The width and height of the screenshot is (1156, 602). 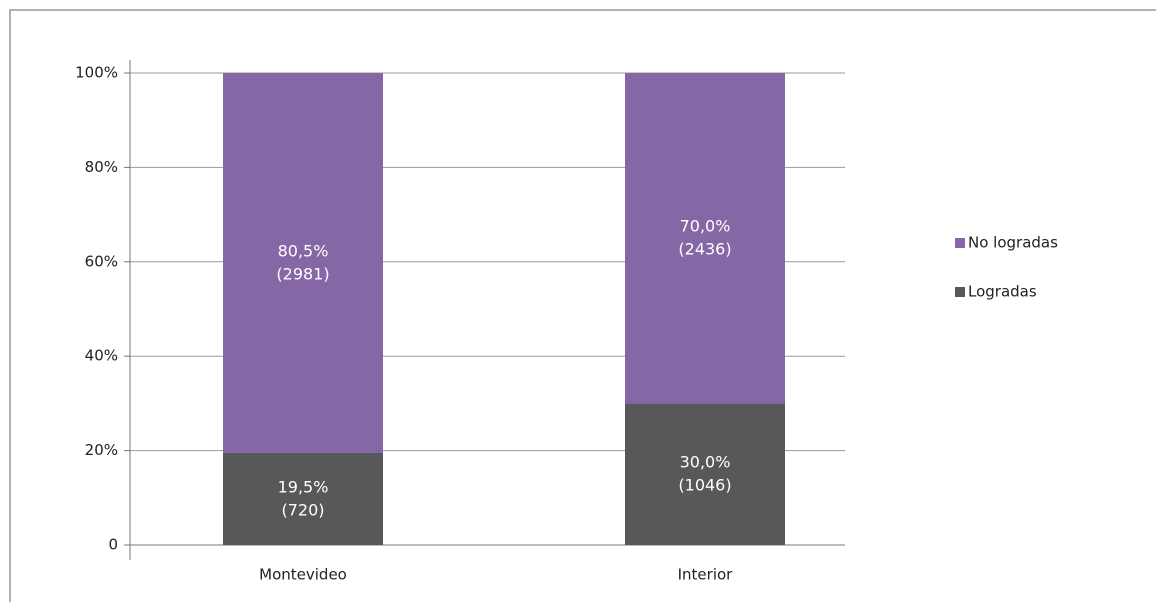 I want to click on data-label: 70,0%, so click(x=705, y=226).